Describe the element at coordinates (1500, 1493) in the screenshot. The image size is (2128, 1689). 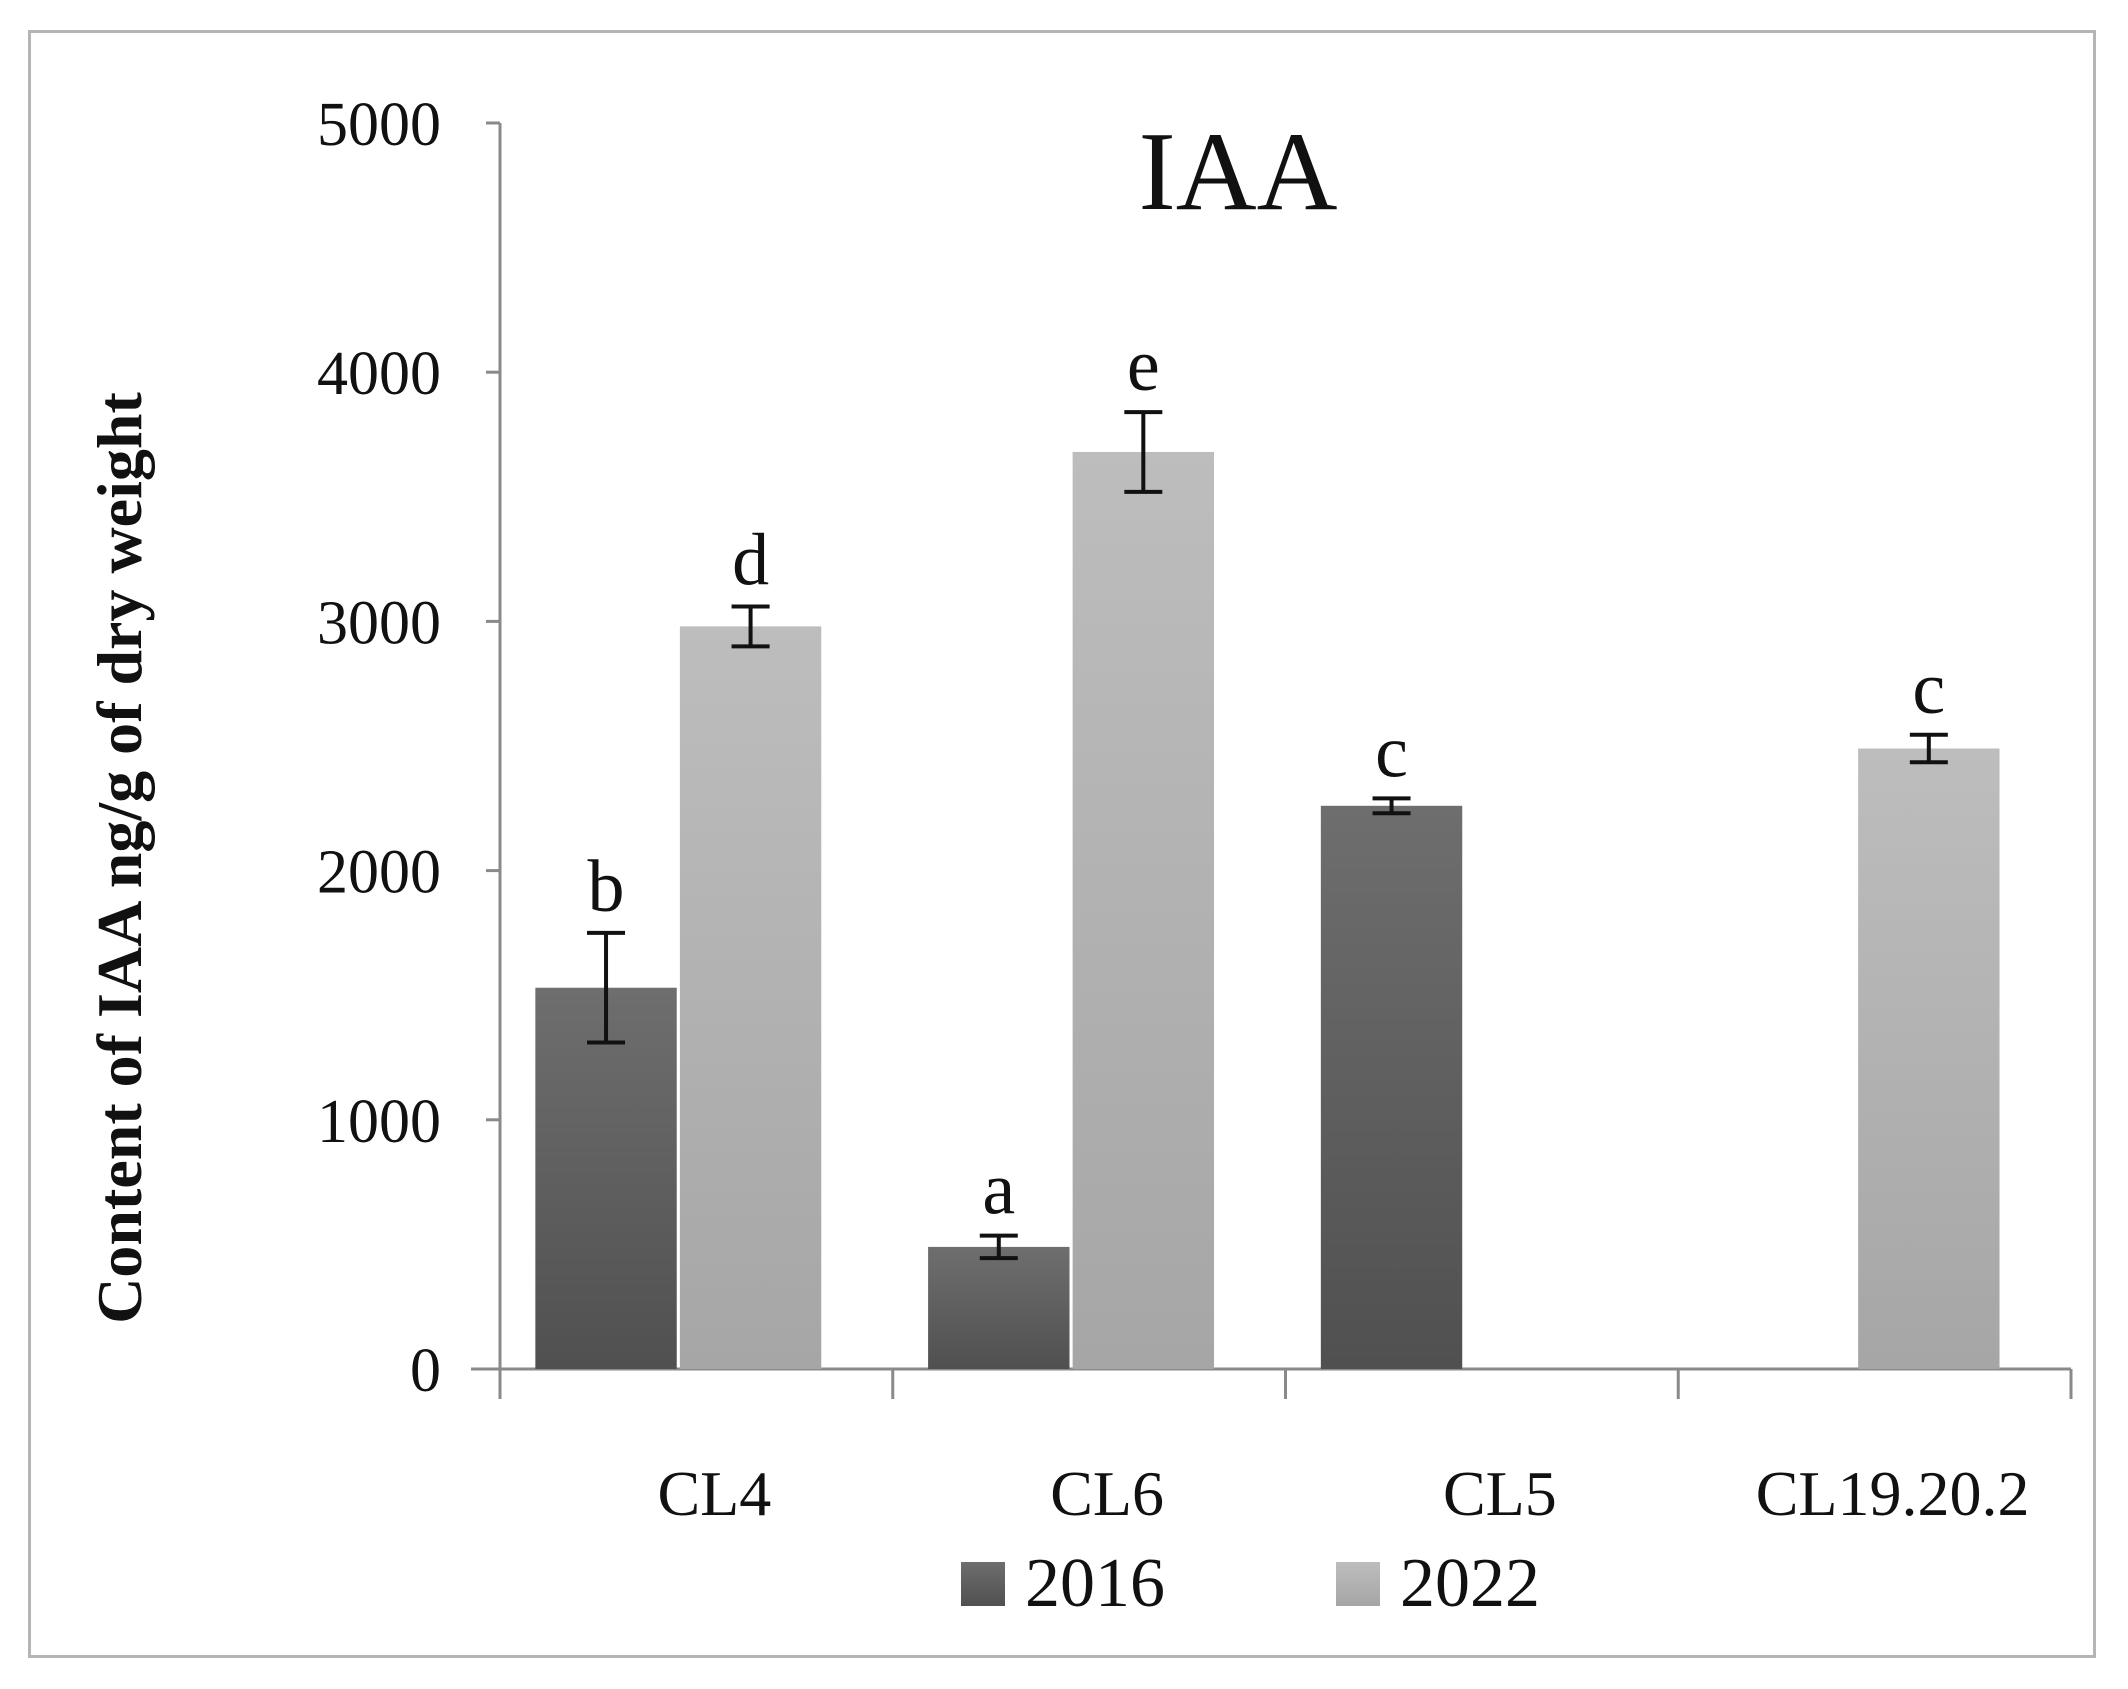
I see `x-tick-label-cl5: CL5` at that location.